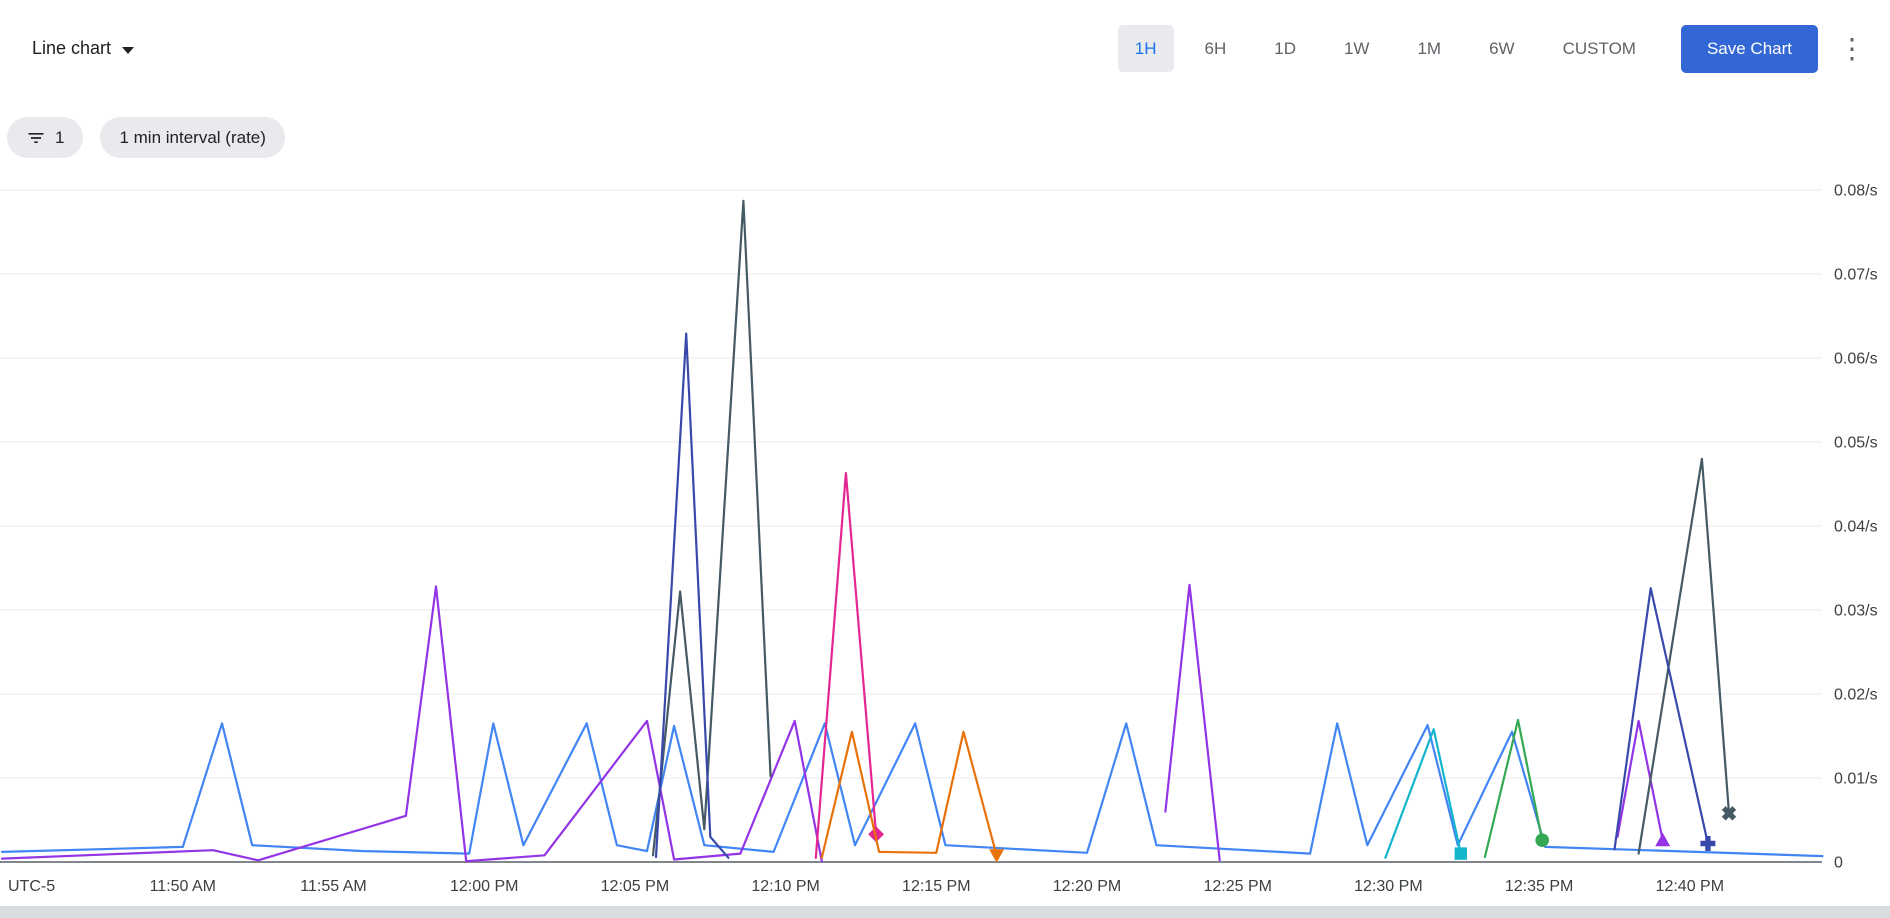 Image resolution: width=1890 pixels, height=918 pixels. I want to click on series-green, so click(1516, 788).